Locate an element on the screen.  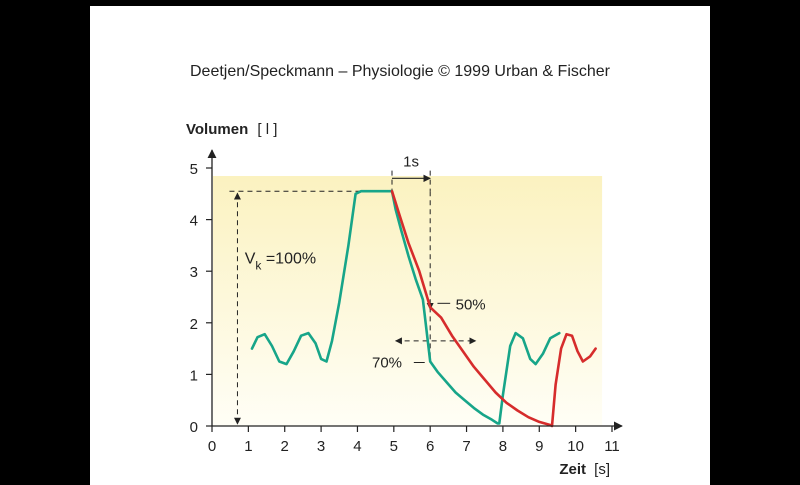
x-tick-label: 4 is located at coordinates (357, 446).